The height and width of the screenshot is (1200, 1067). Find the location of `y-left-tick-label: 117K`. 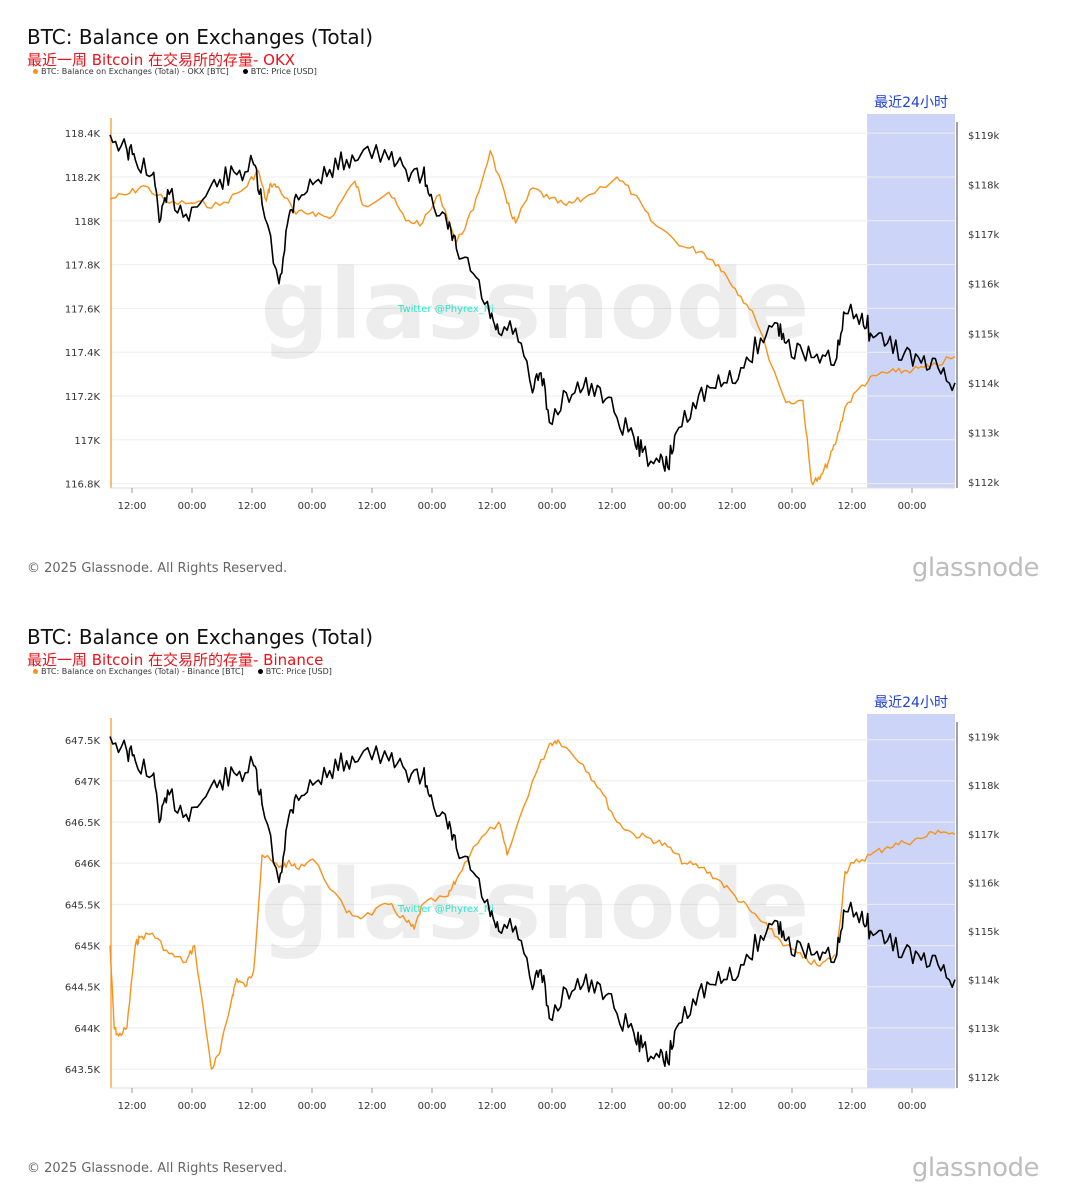

y-left-tick-label: 117K is located at coordinates (87, 441).